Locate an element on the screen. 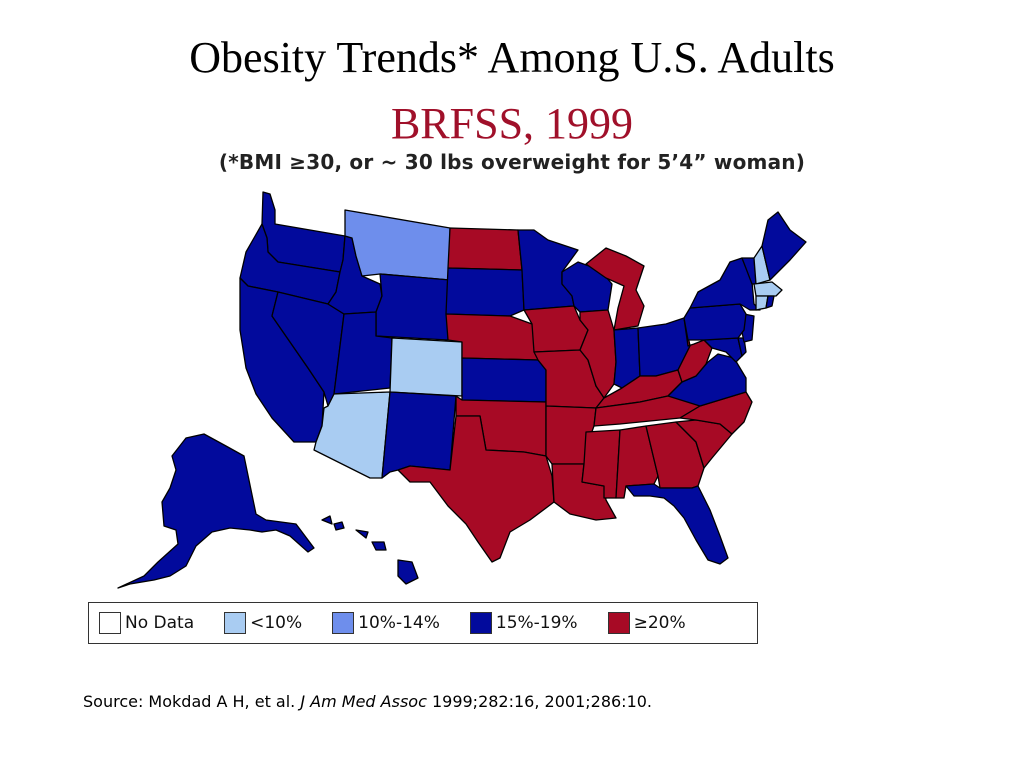 Image resolution: width=1024 pixels, height=768 pixels. state-ks is located at coordinates (504, 380).